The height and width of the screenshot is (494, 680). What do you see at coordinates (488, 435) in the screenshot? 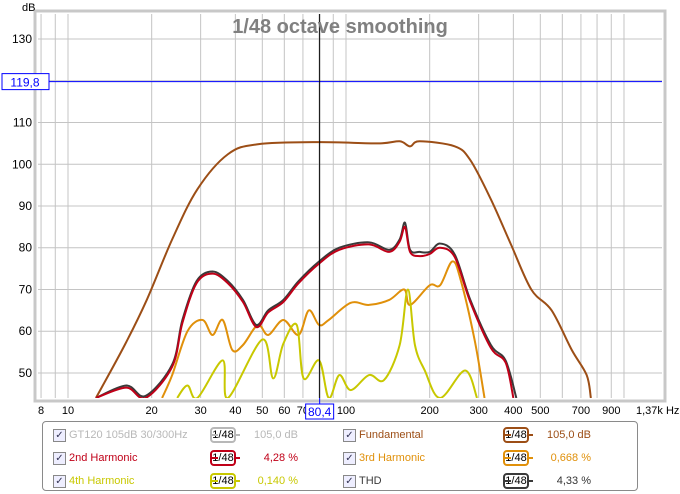
I see `legend-item: ✓ Fundamental 1/48 105,0 dB` at bounding box center [488, 435].